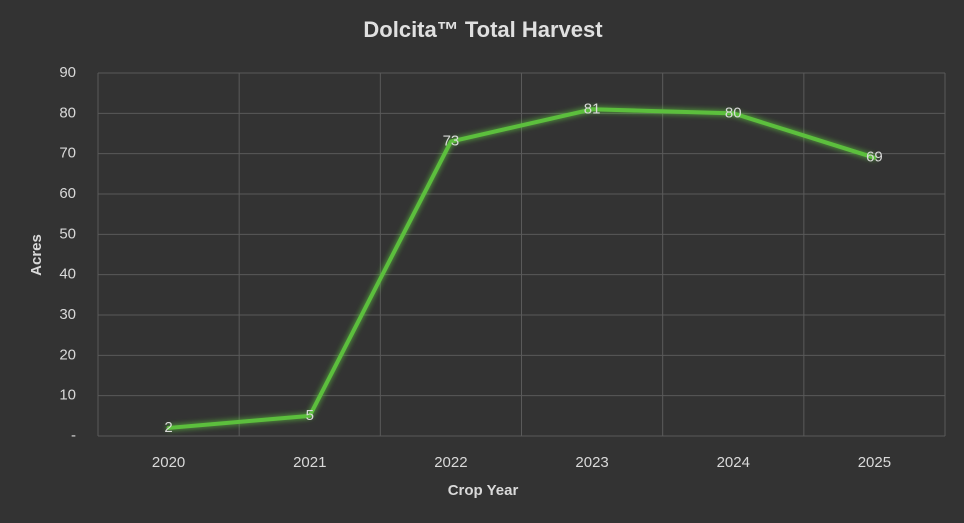  Describe the element at coordinates (733, 112) in the screenshot. I see `data-label: 80` at that location.